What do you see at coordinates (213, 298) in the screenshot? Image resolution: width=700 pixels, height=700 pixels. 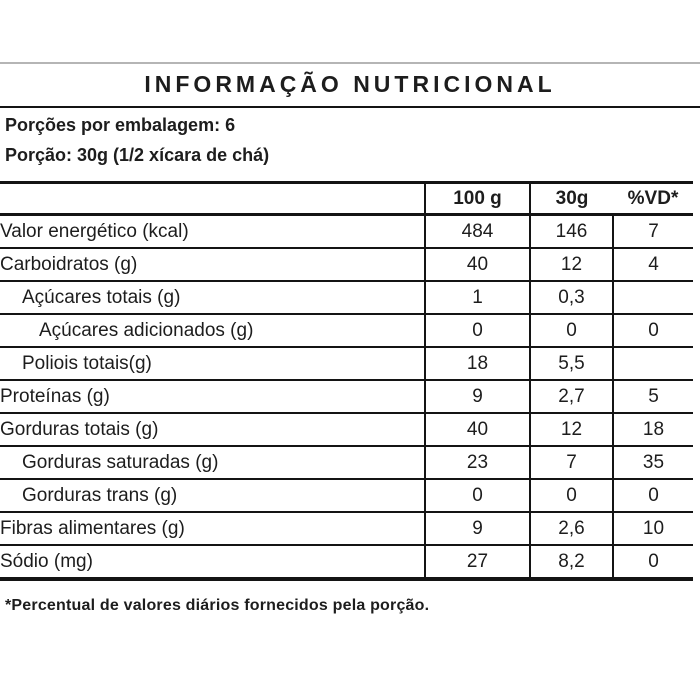 I see `nutrient-label: Açúcares totais (g)` at bounding box center [213, 298].